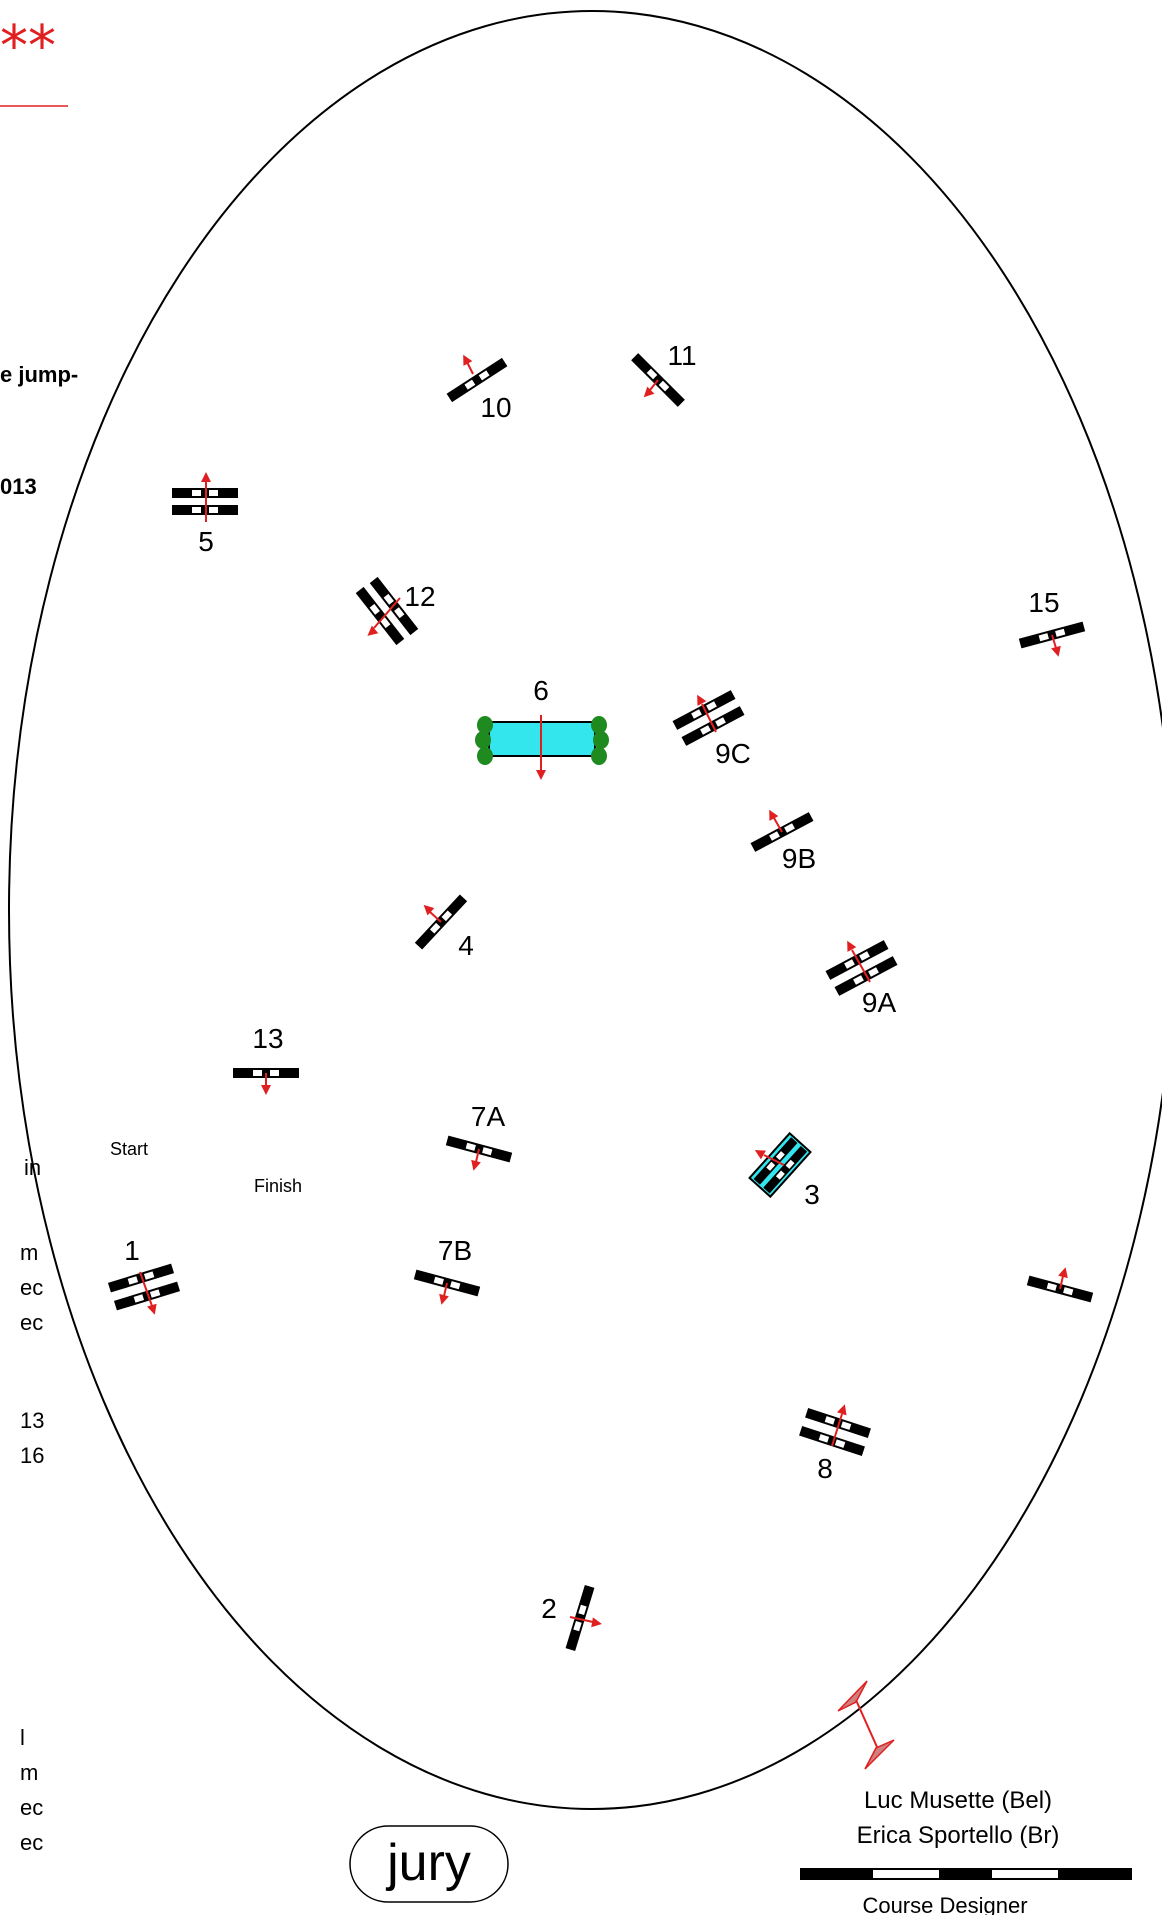 The height and width of the screenshot is (1915, 1162). Describe the element at coordinates (419, 596) in the screenshot. I see `obstacle-label-12: 12` at that location.